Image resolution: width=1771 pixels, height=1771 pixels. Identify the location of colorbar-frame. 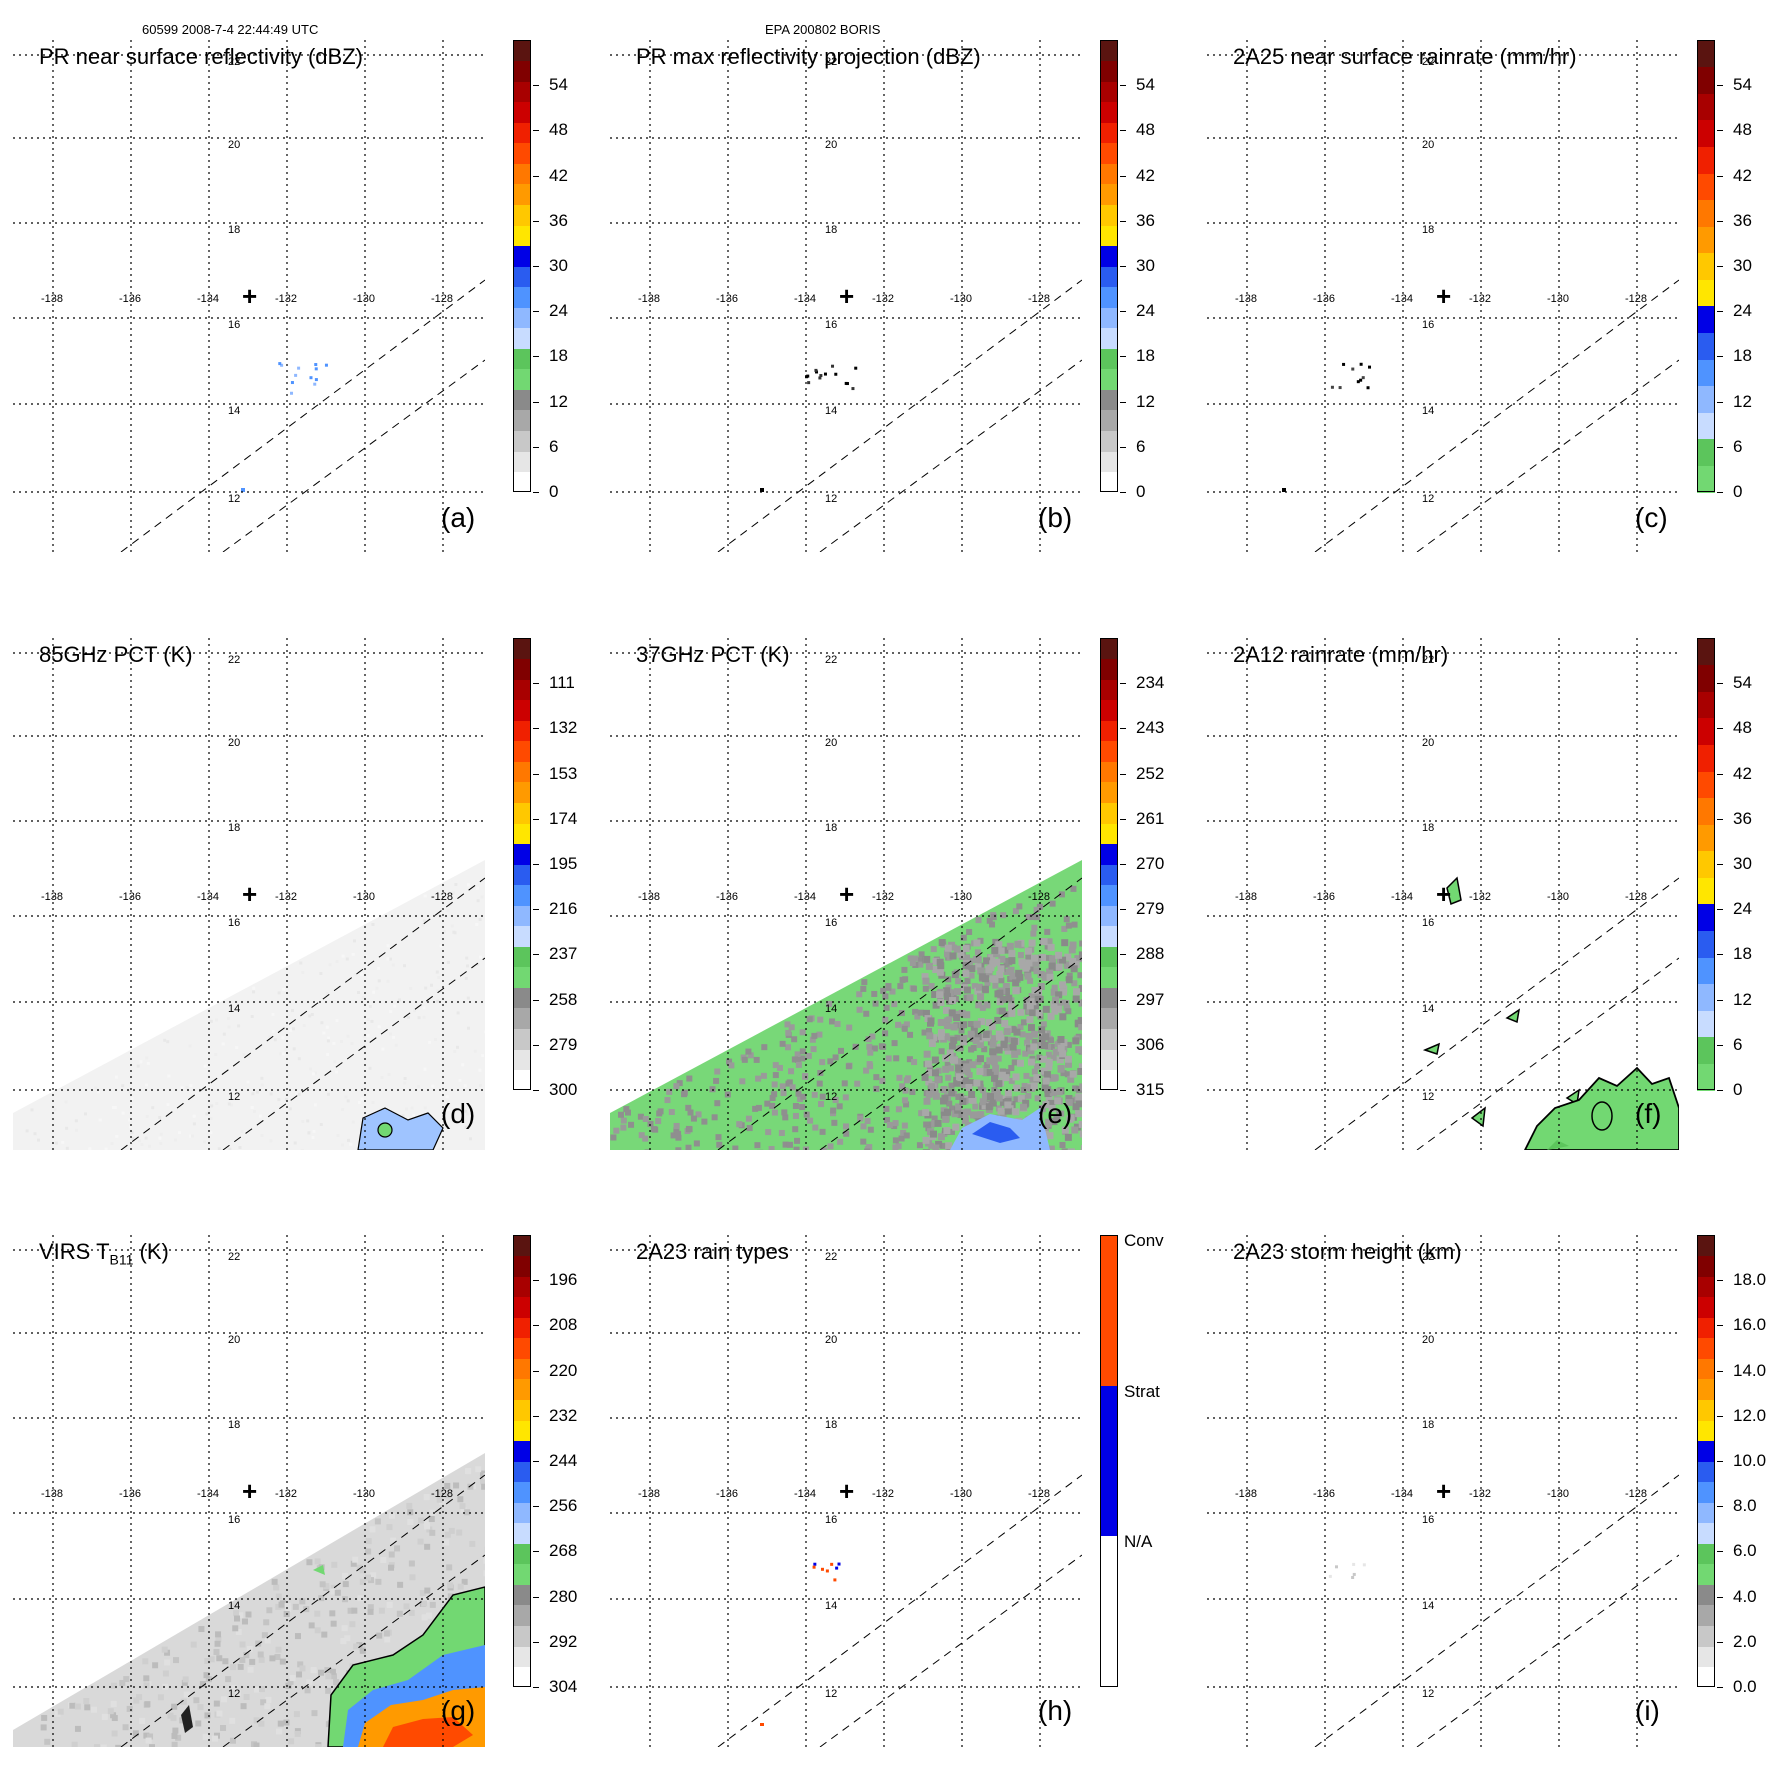
(522, 864).